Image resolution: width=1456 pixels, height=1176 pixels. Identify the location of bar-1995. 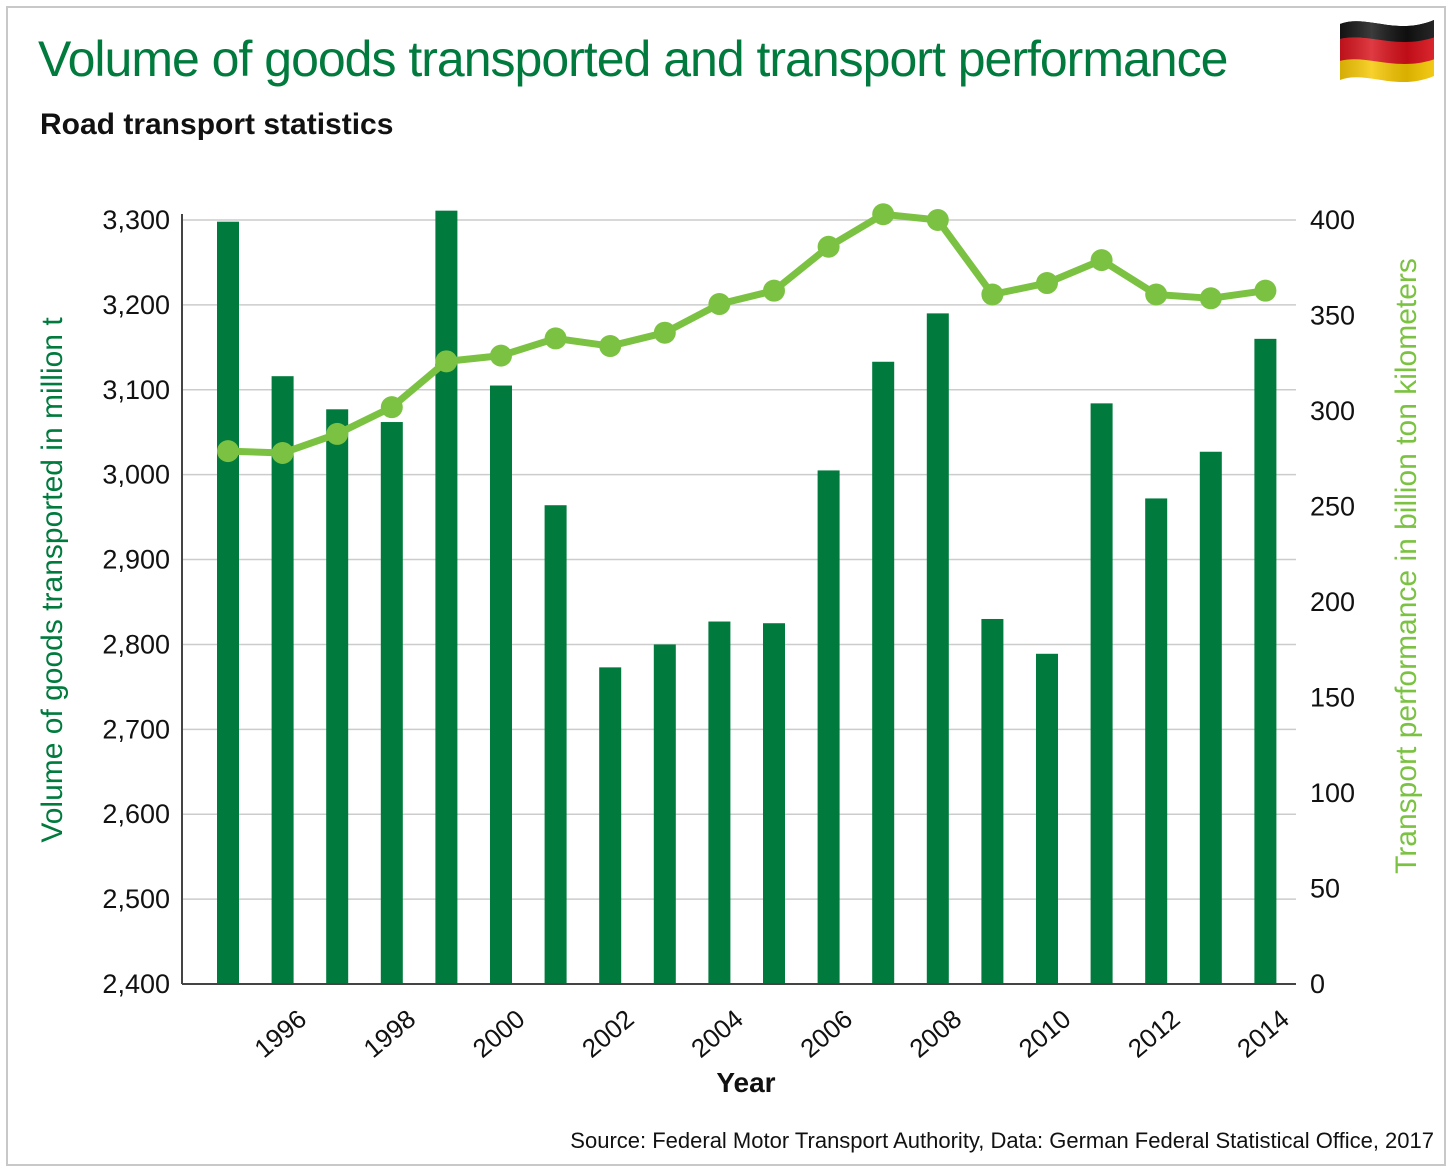
(228, 603).